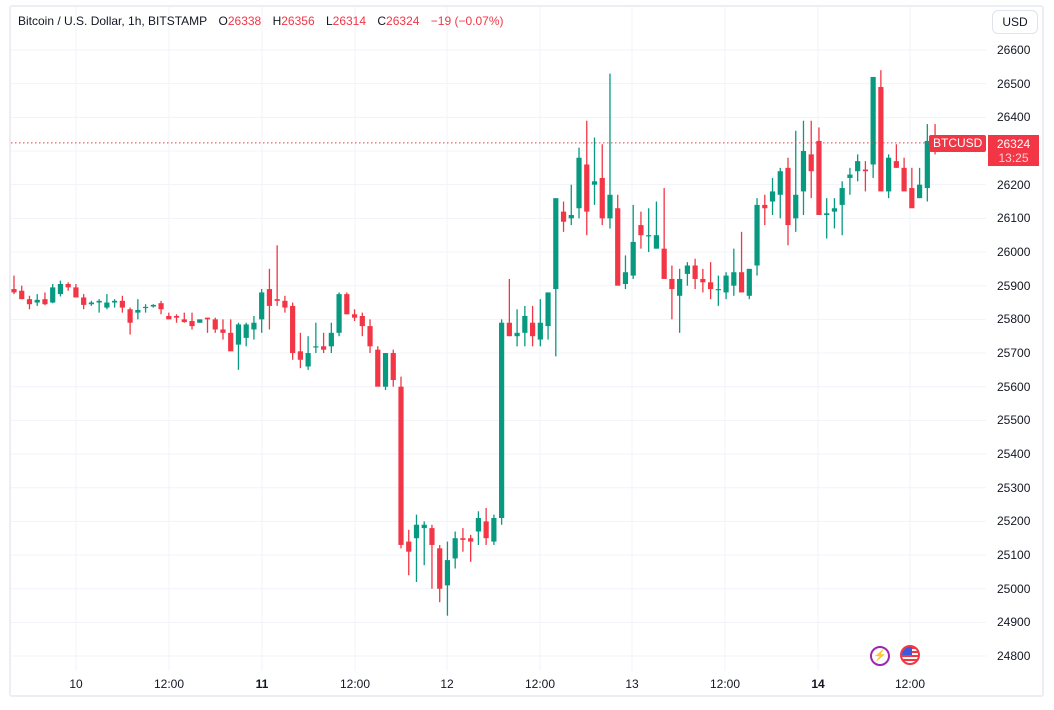 Image resolution: width=1054 pixels, height=710 pixels. What do you see at coordinates (113, 21) in the screenshot?
I see `symbol-title: Bitcoin / U.S. Dollar, 1h, BITSTAMP` at bounding box center [113, 21].